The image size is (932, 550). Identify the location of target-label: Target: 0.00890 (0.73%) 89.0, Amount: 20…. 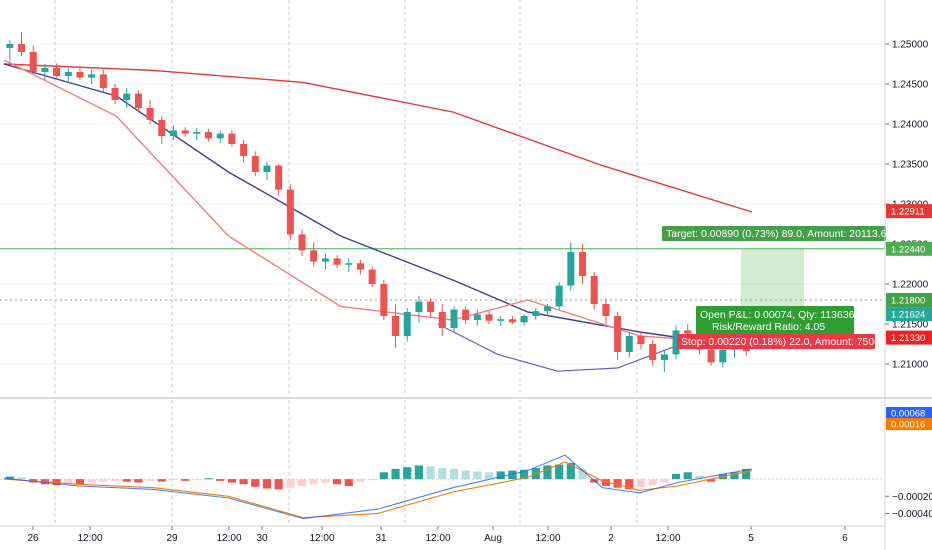
(777, 233).